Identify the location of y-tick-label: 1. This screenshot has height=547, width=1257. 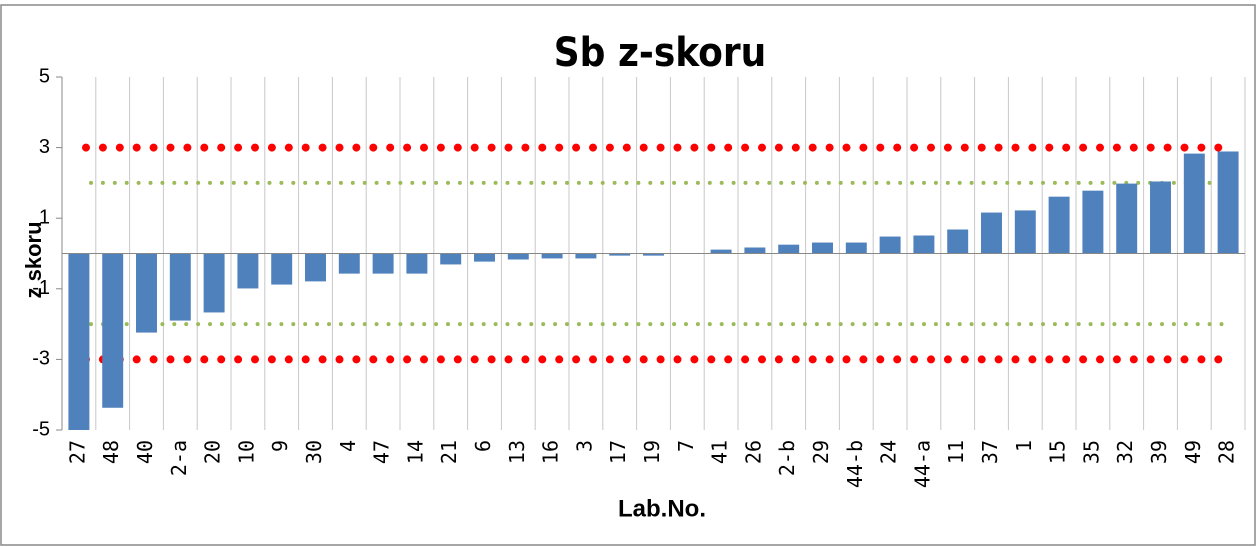
(44, 217).